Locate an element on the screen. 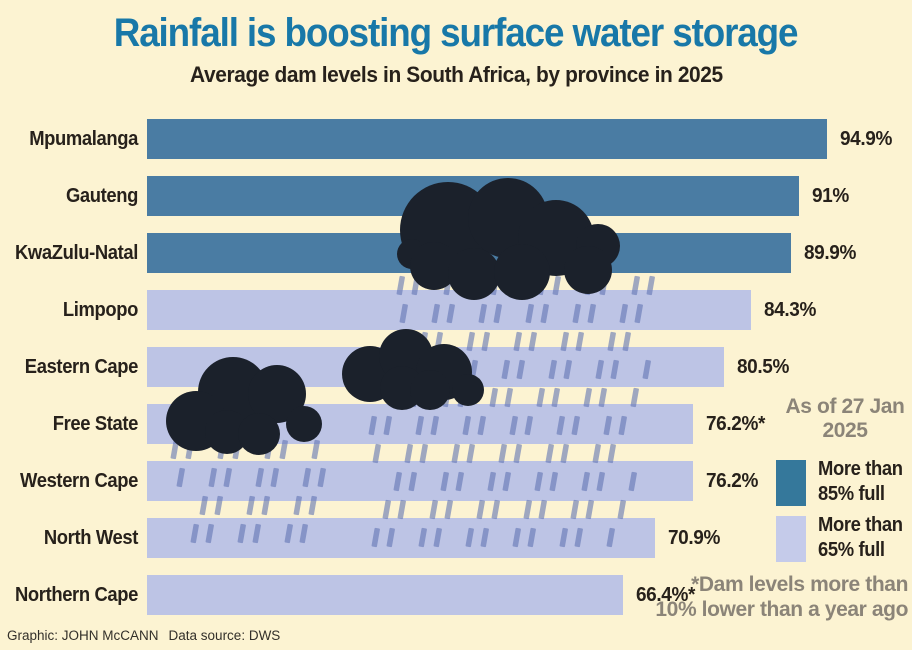  footnote-line1: *Dam levels more than is located at coordinates (799, 584).